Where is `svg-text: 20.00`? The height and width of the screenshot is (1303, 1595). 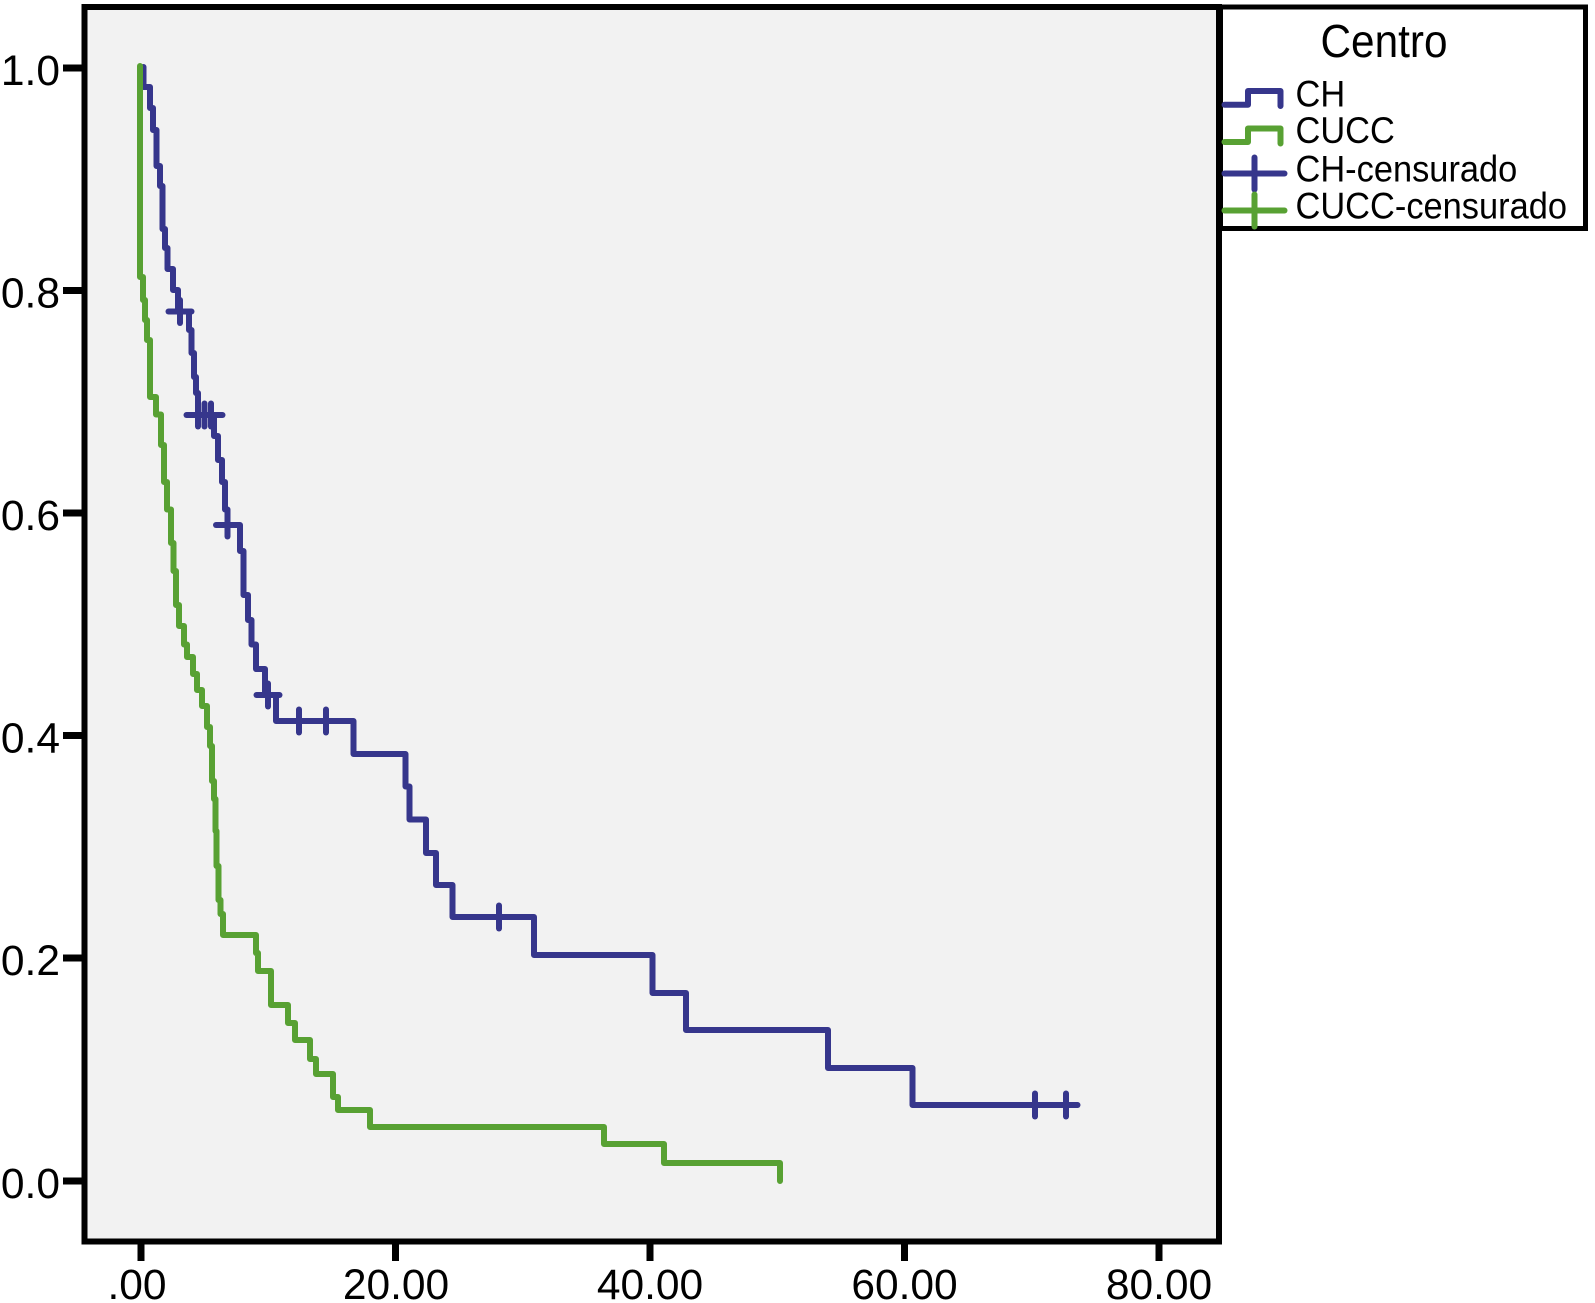 svg-text: 20.00 is located at coordinates (396, 1282).